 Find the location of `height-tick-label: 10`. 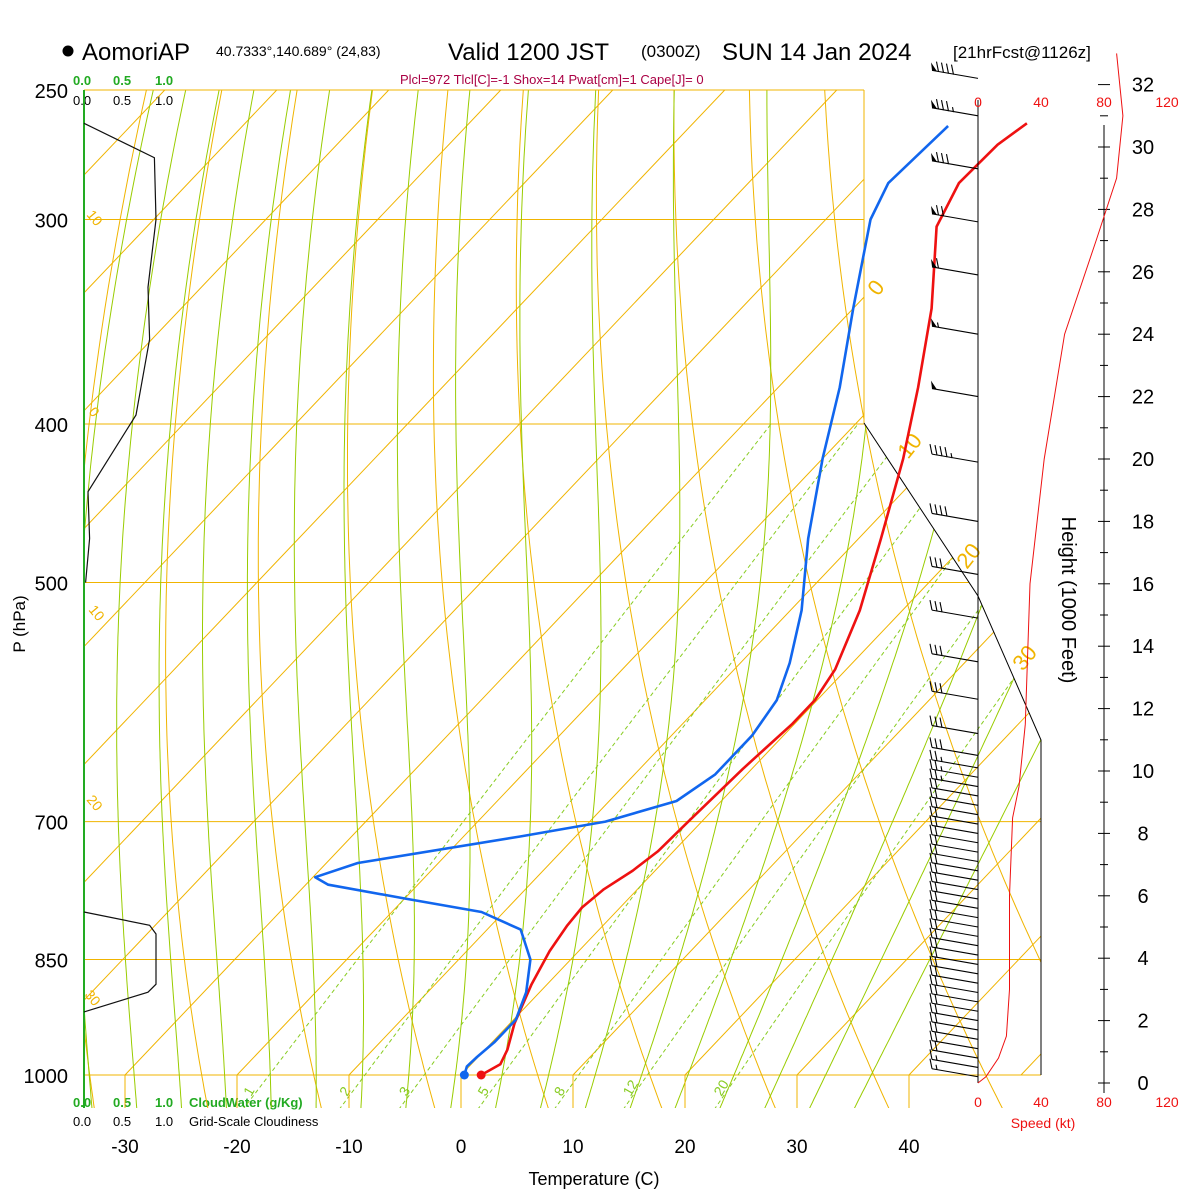

height-tick-label: 10 is located at coordinates (1143, 772).